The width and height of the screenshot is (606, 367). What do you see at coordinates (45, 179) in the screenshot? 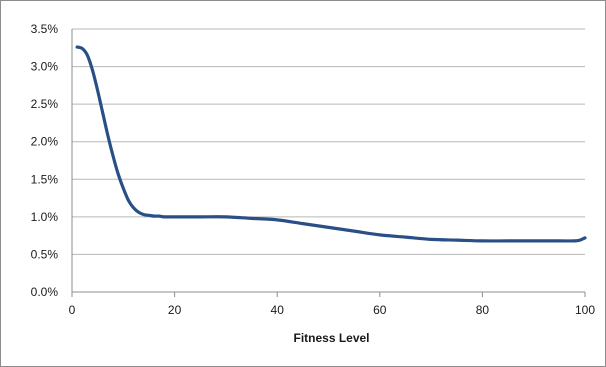
I see `y-tick-label: 1.5%` at bounding box center [45, 179].